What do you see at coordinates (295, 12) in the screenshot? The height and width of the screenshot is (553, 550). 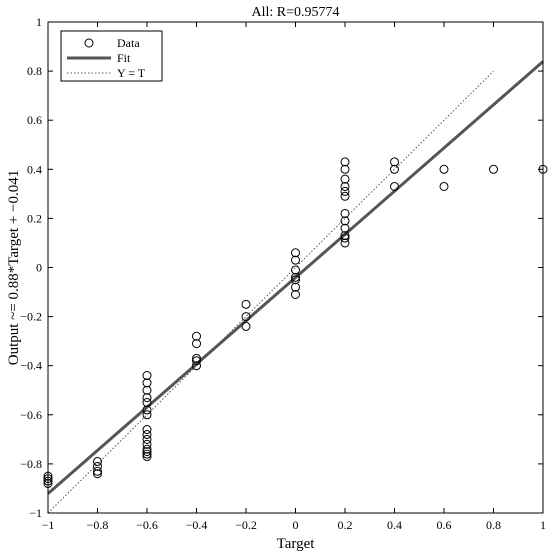 I see `chart-title: All: R=0.95774` at bounding box center [295, 12].